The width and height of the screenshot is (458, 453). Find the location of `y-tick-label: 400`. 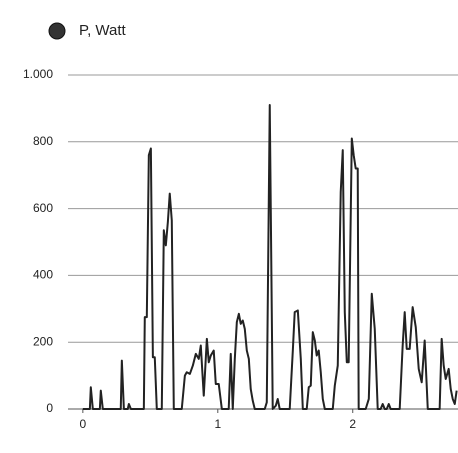

y-tick-label: 400 is located at coordinates (43, 275).